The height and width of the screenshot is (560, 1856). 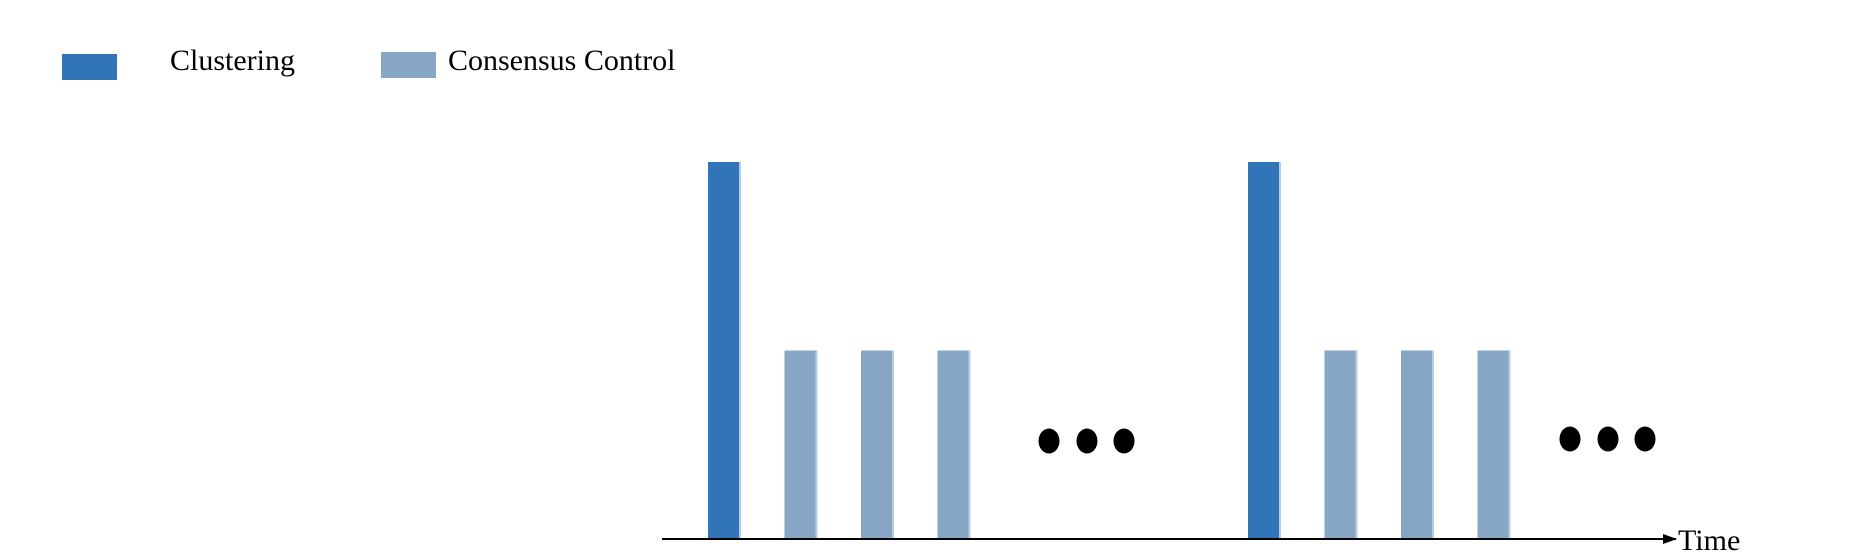 What do you see at coordinates (1201, 540) in the screenshot?
I see `time-axis: Time` at bounding box center [1201, 540].